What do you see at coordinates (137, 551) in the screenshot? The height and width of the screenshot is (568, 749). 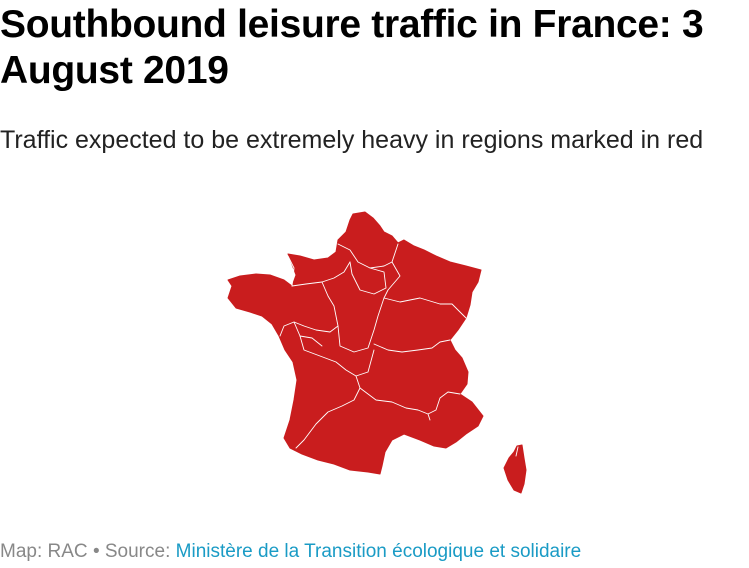 I see `source-label: Source:` at bounding box center [137, 551].